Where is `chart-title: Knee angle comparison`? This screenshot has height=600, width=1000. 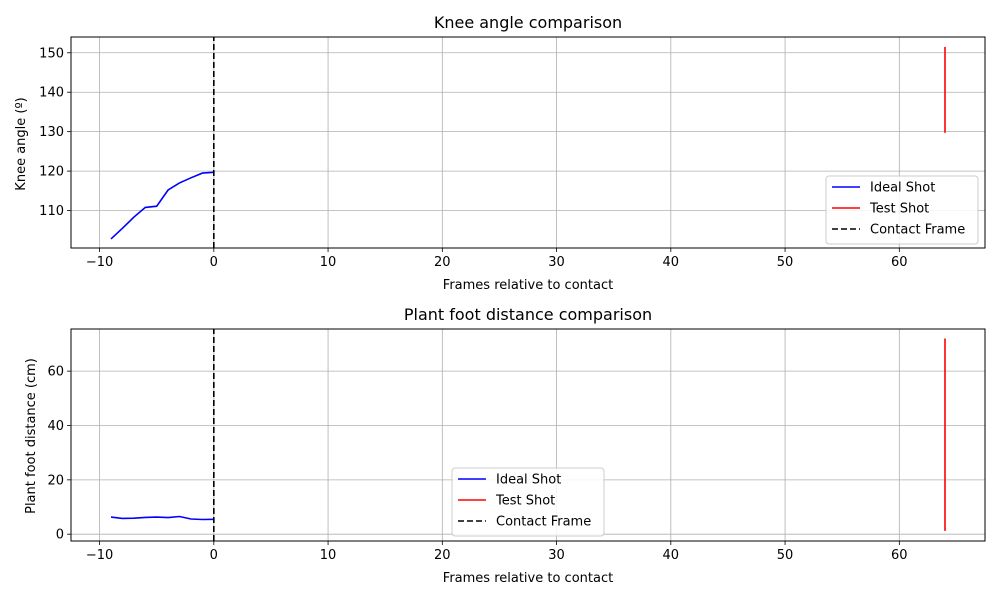
chart-title: Knee angle comparison is located at coordinates (528, 22).